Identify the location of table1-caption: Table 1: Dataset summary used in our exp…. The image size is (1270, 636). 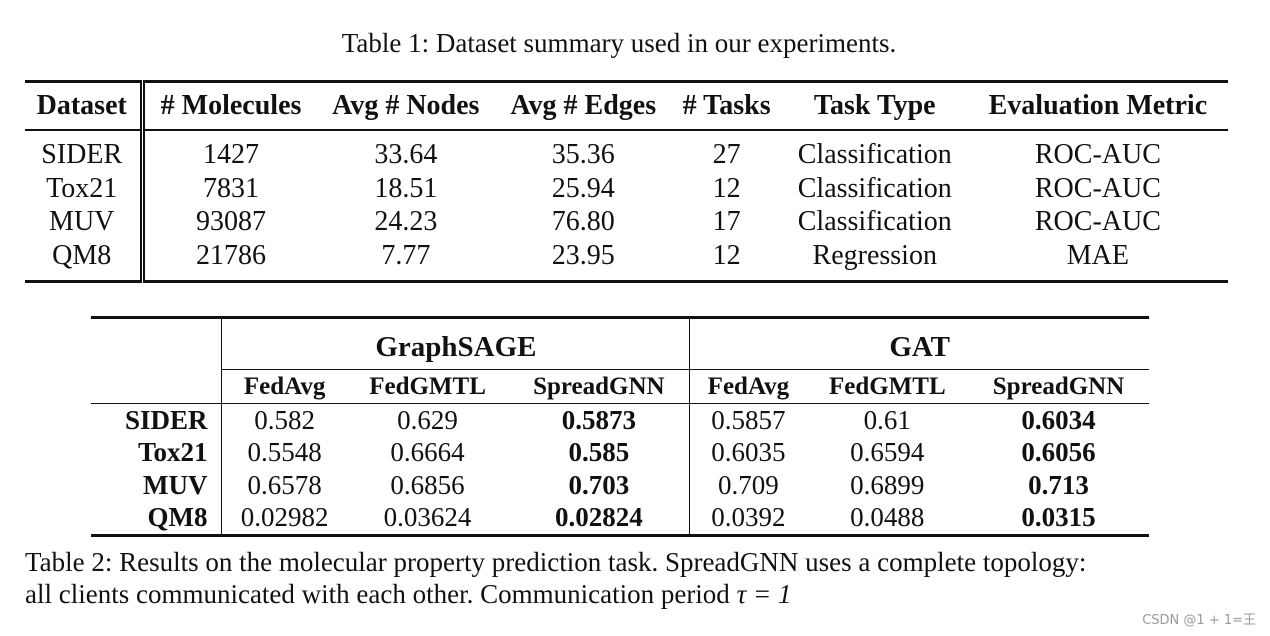
(619, 43).